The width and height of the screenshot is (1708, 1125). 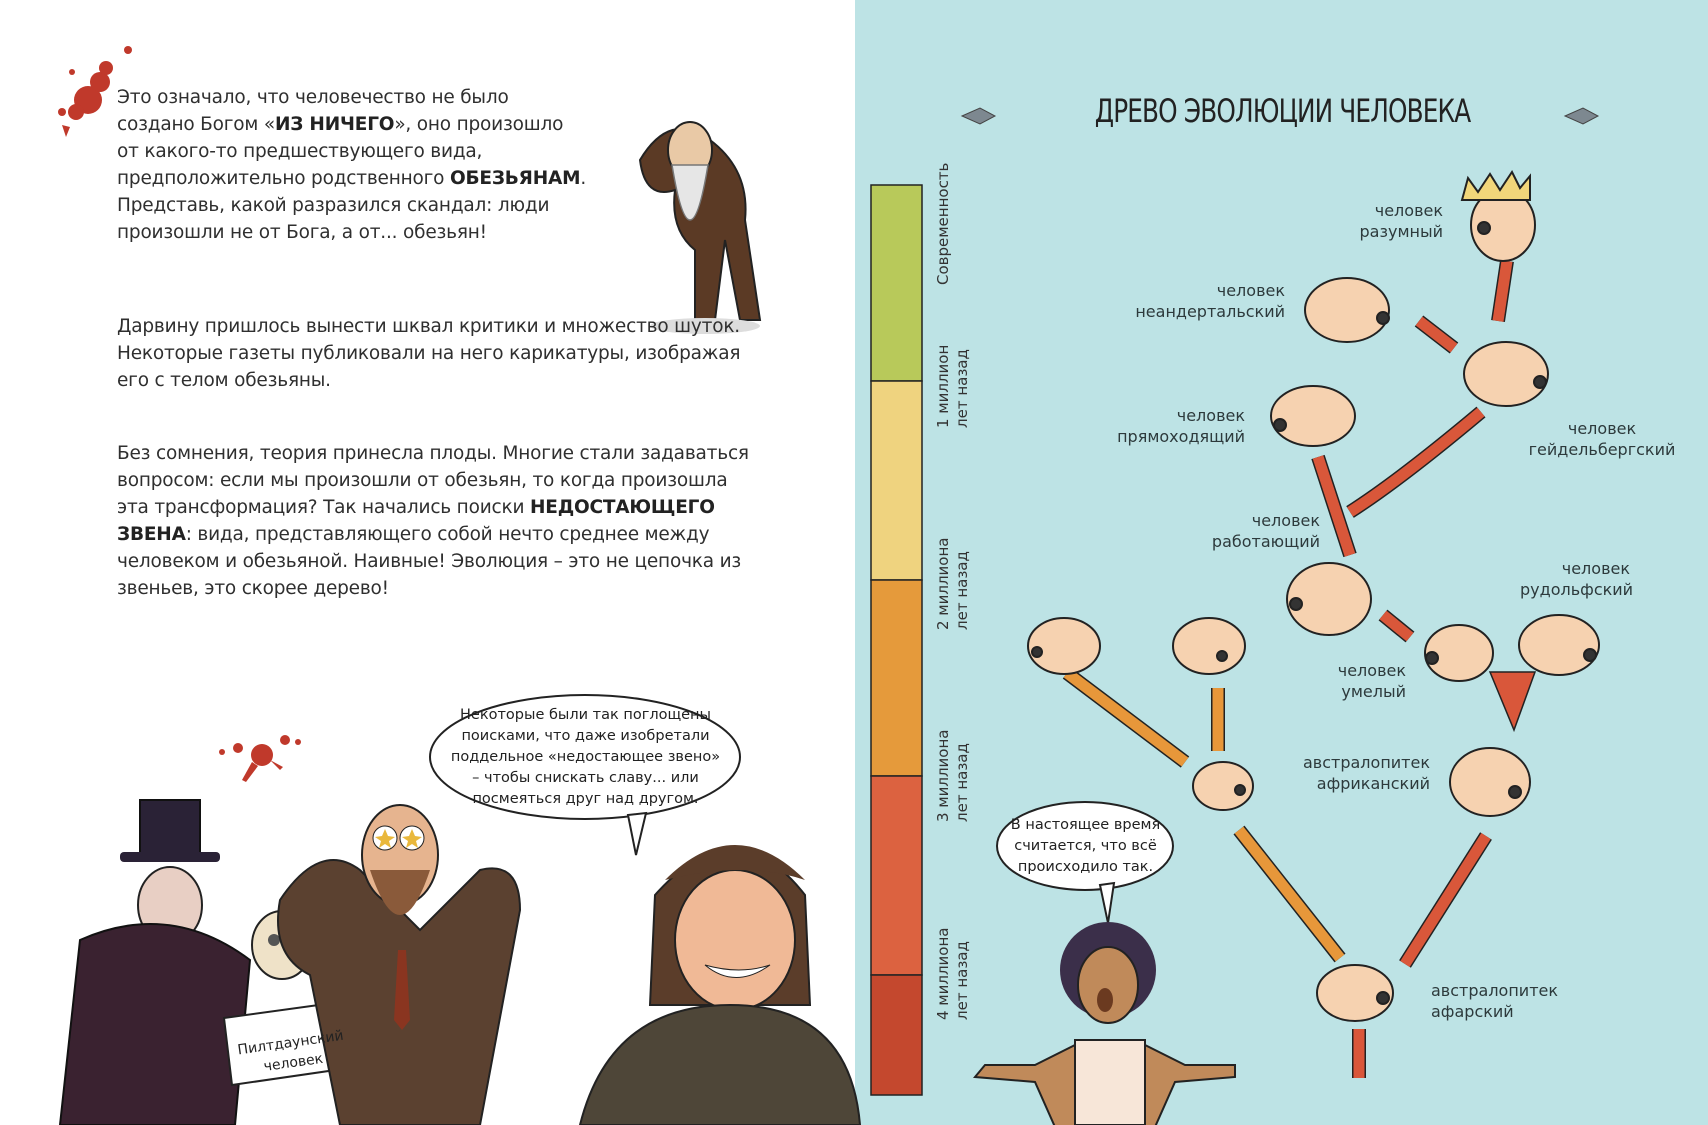 I want to click on cave-girl-illustration, so click(x=720, y=985).